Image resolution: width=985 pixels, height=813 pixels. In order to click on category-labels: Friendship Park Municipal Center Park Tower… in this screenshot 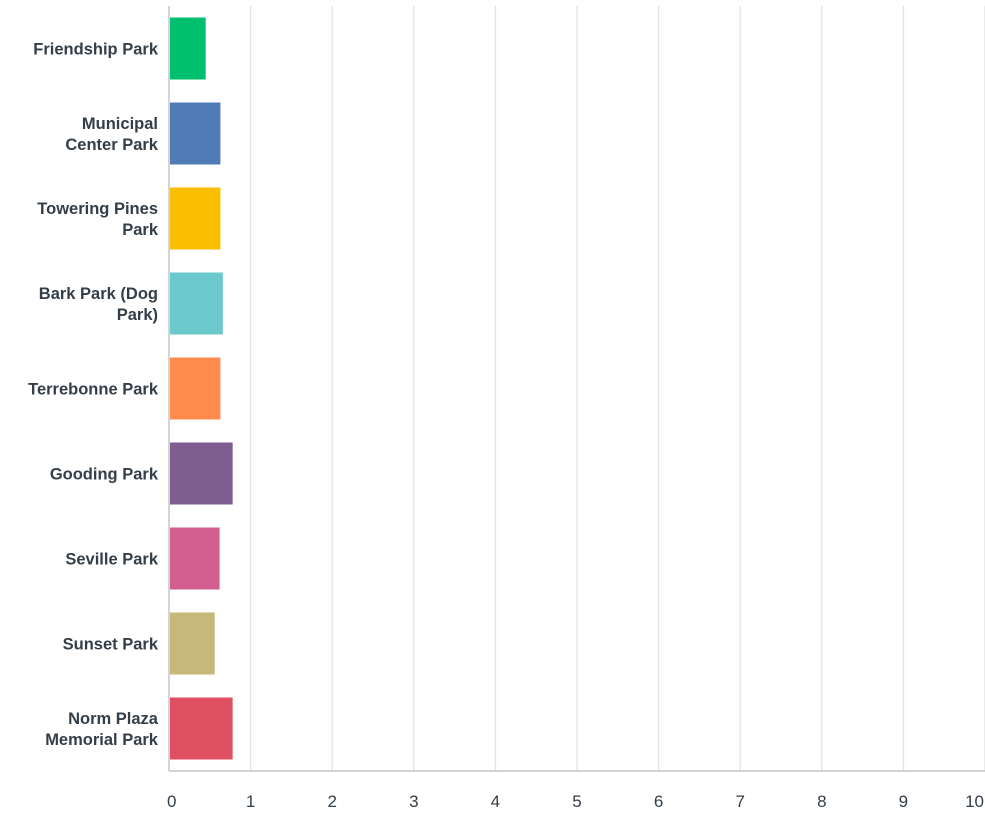, I will do `click(93, 395)`.